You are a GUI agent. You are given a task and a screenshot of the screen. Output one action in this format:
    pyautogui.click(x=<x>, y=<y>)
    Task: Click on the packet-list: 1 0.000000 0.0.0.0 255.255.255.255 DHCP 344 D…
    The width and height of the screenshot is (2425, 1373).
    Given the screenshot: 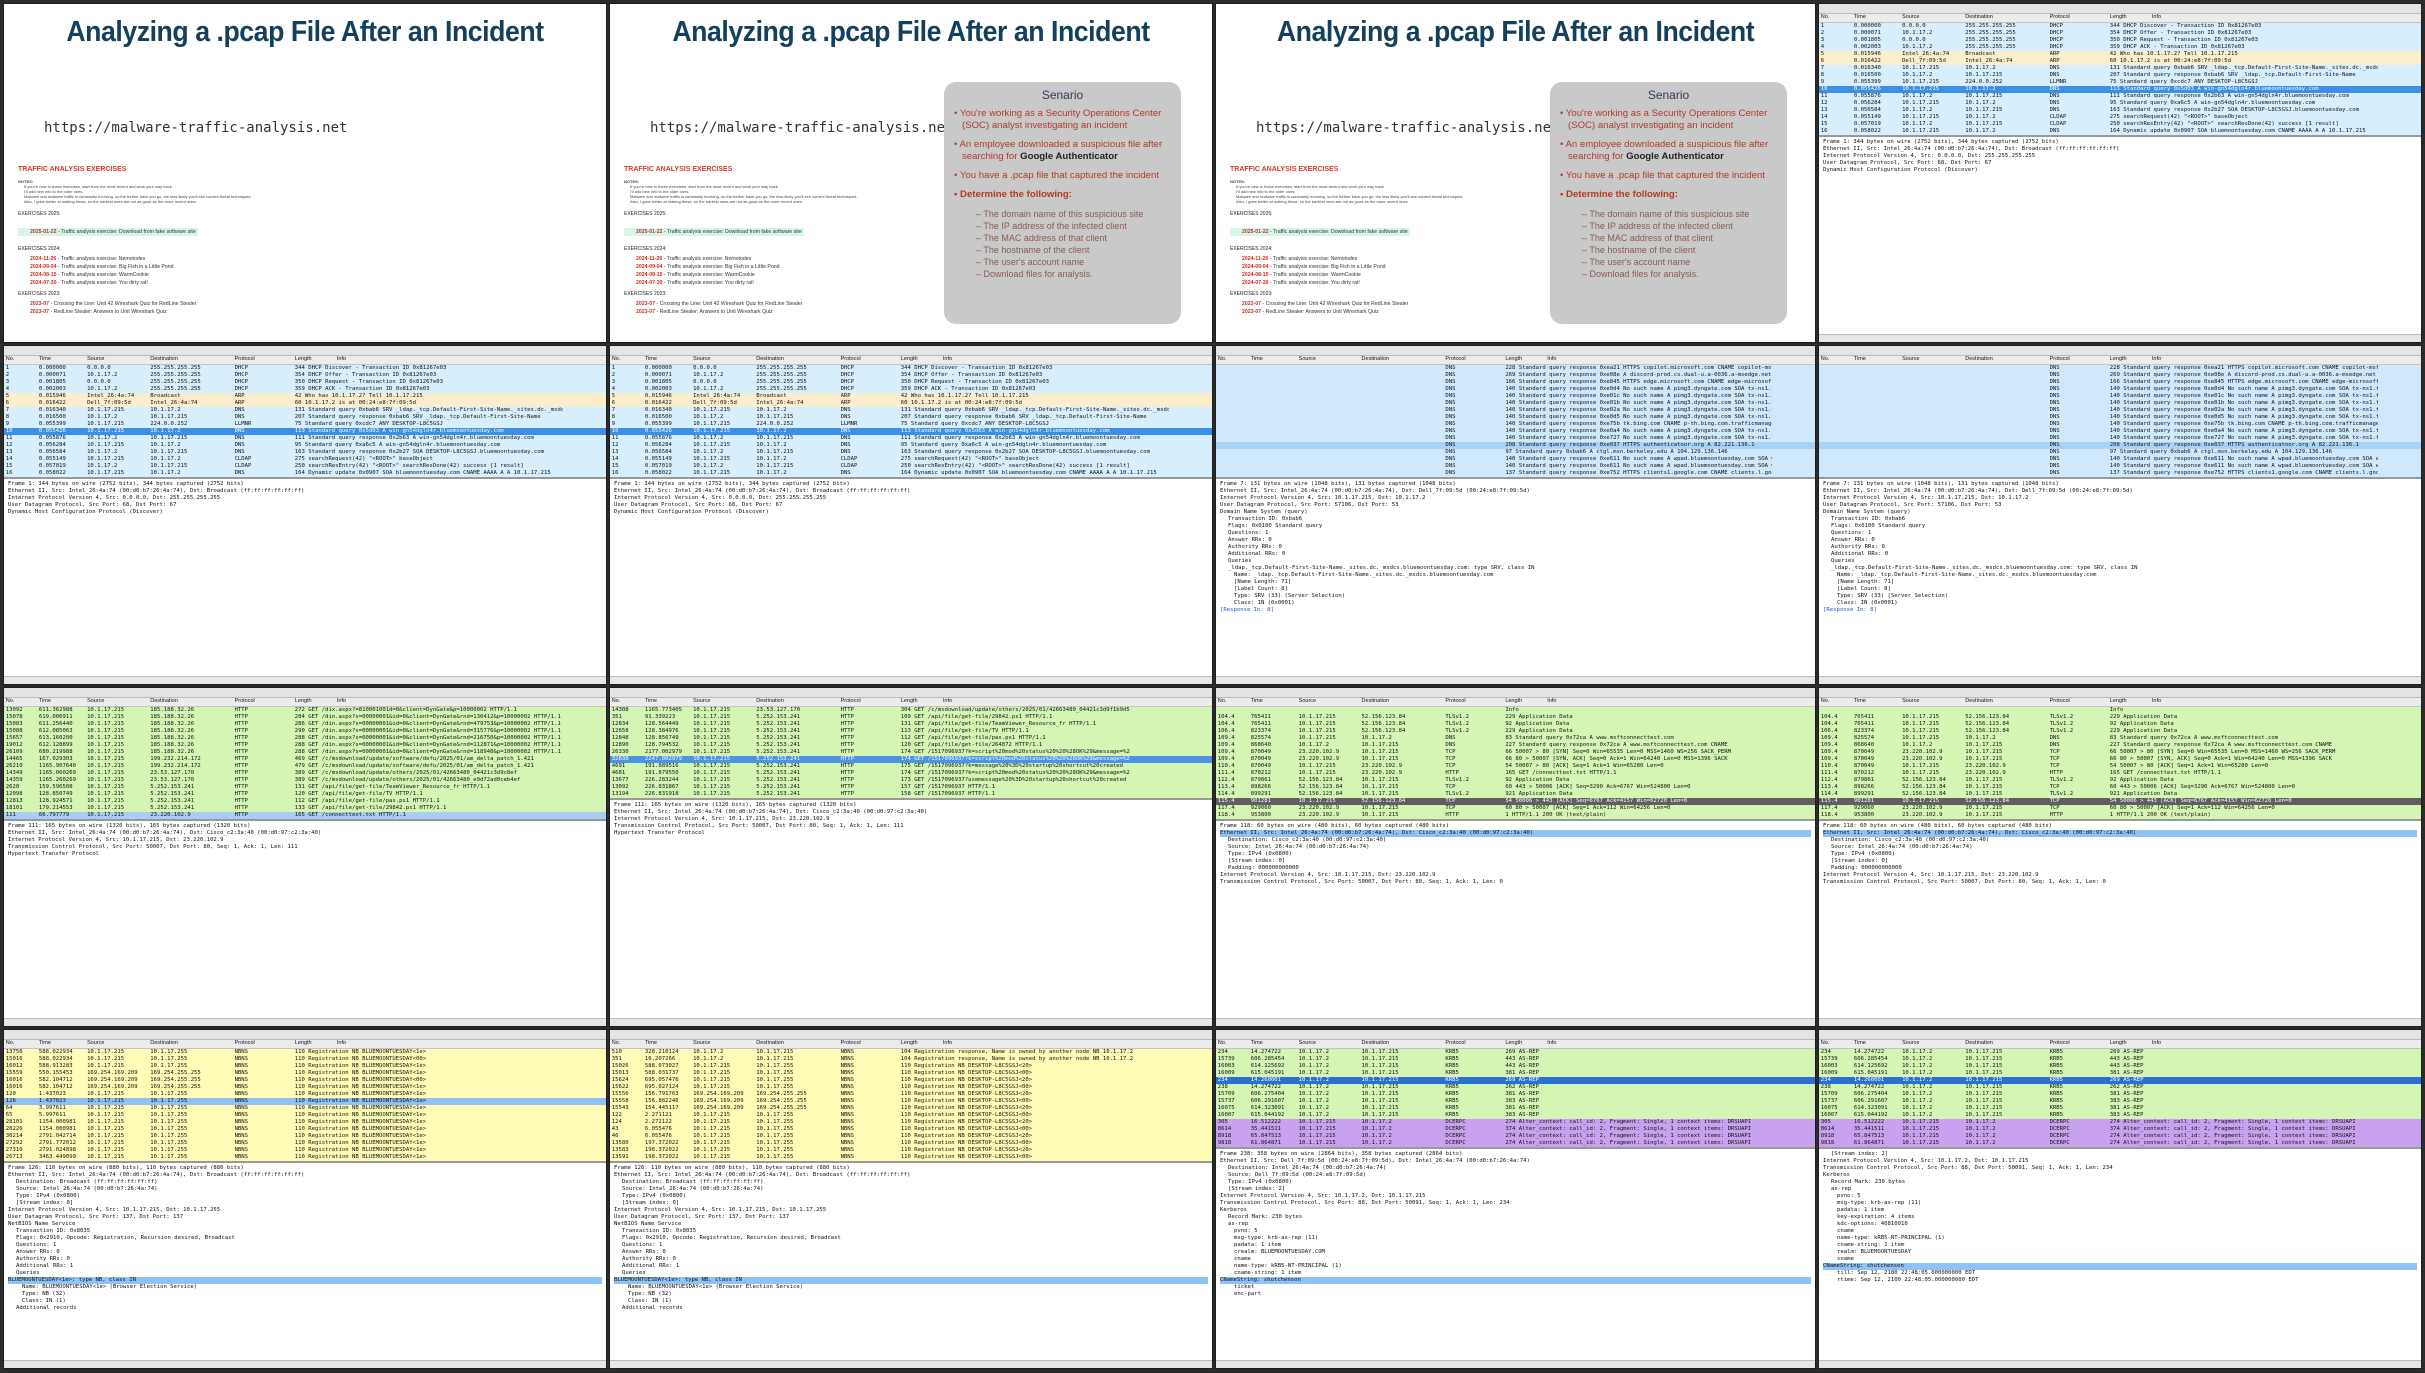 What is the action you would take?
    pyautogui.click(x=305, y=421)
    